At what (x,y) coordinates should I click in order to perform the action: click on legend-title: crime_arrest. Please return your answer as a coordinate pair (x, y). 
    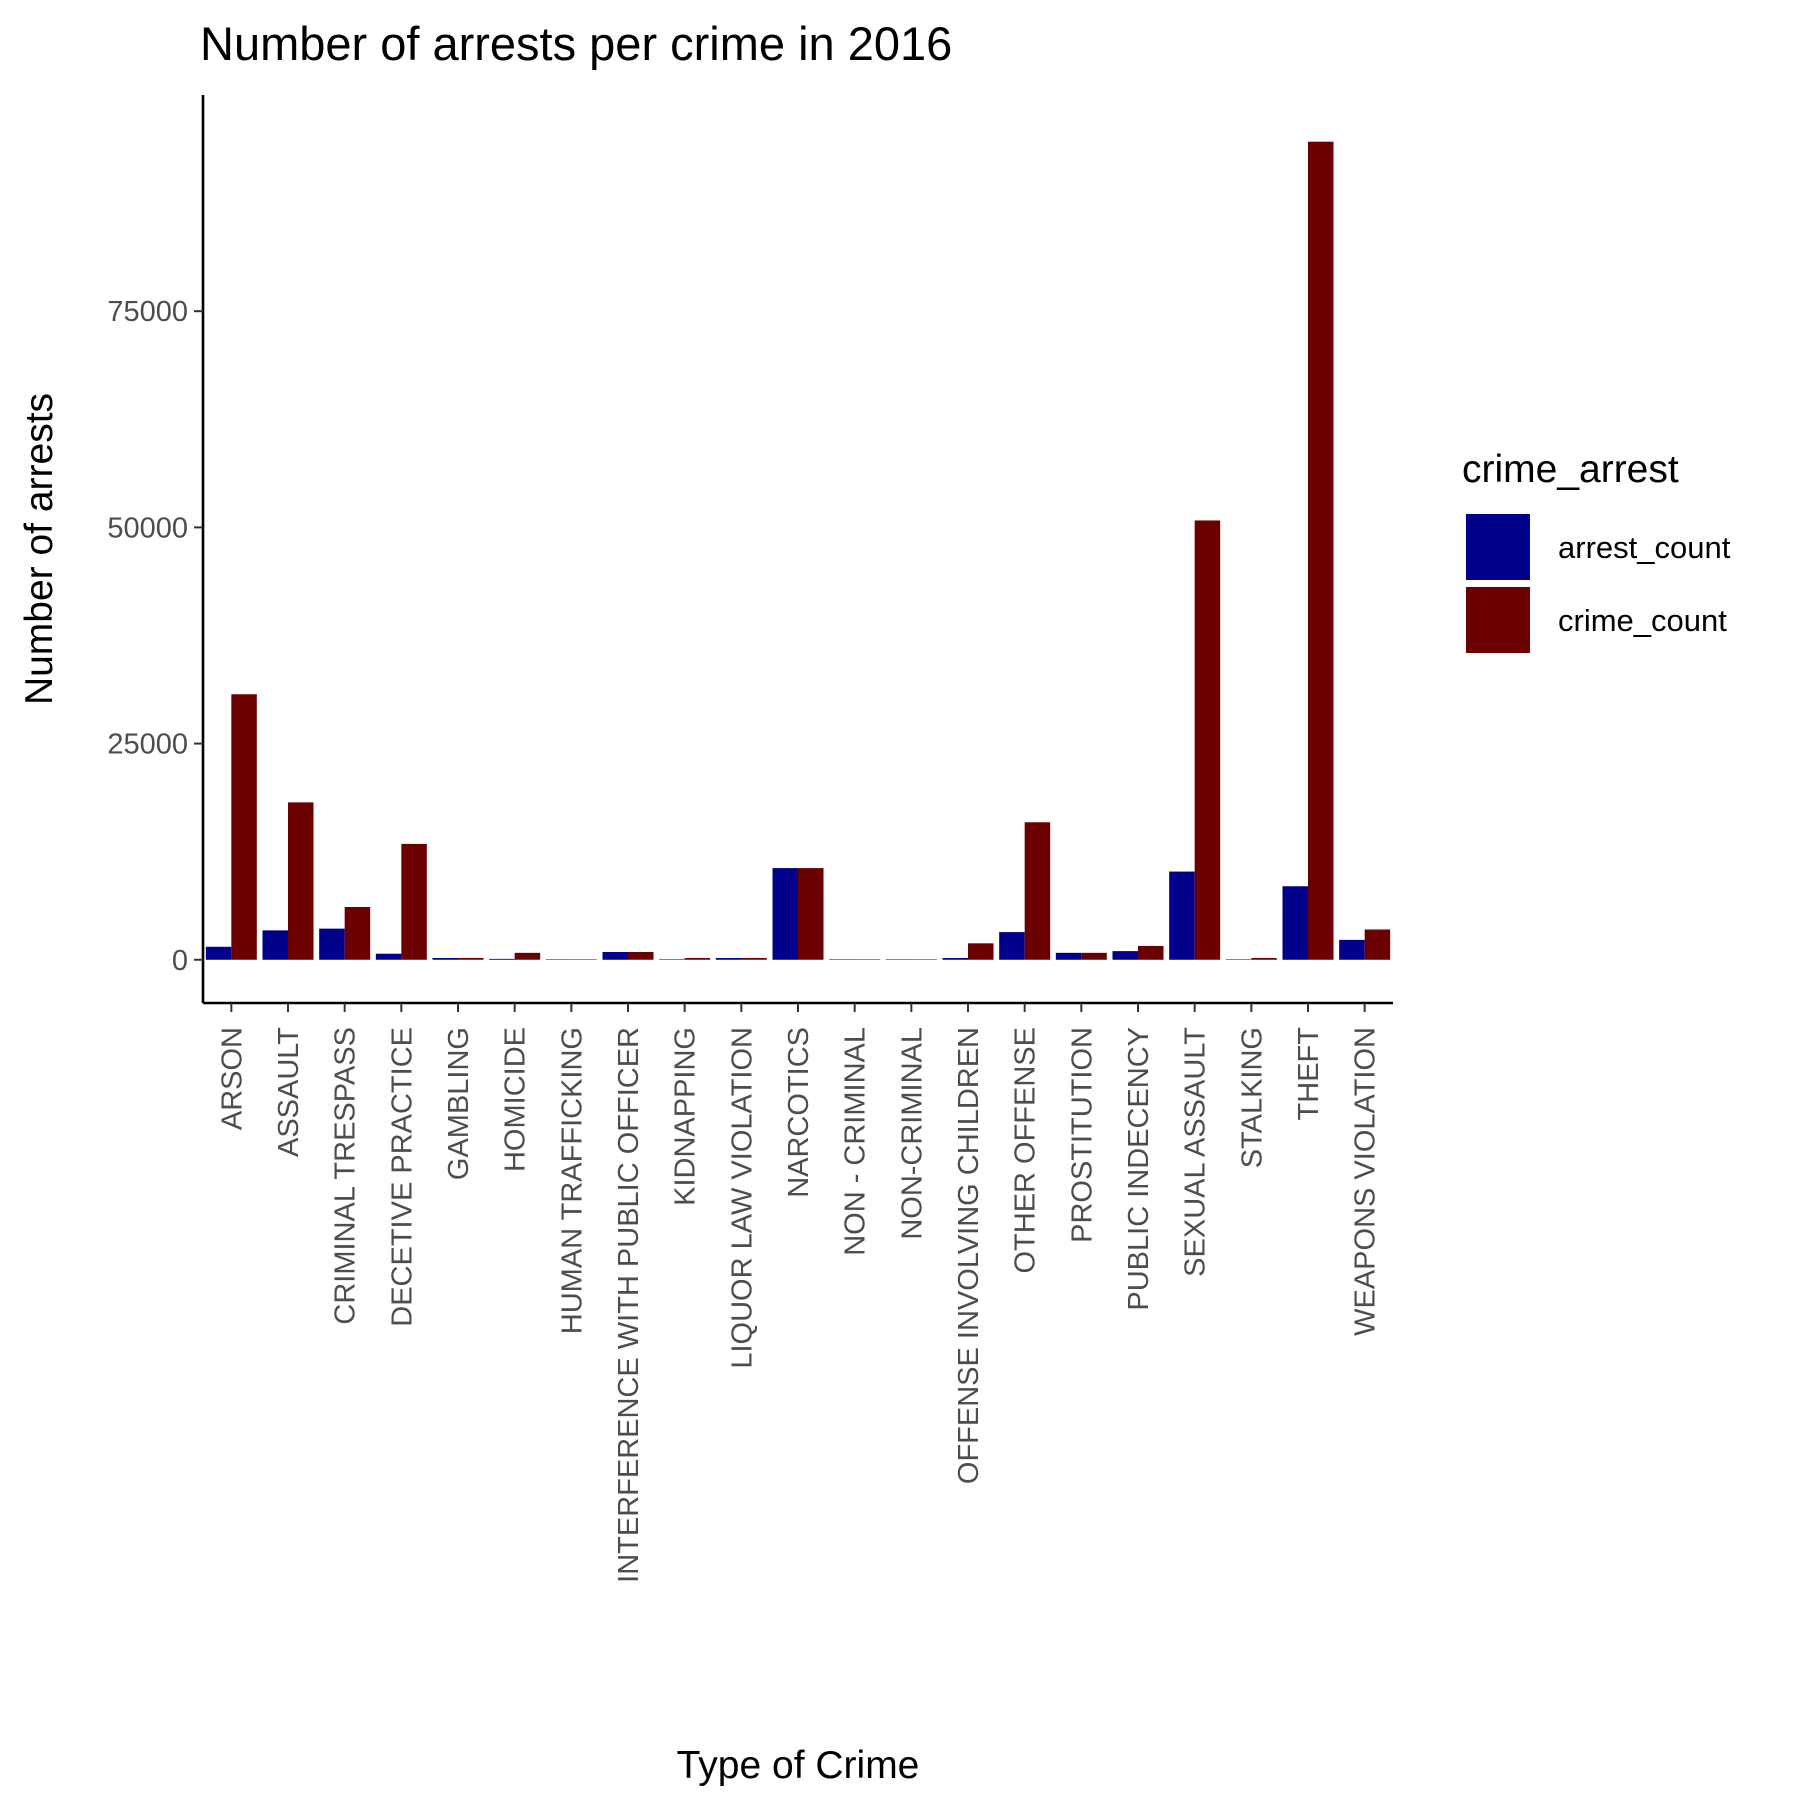
    Looking at the image, I should click on (1570, 469).